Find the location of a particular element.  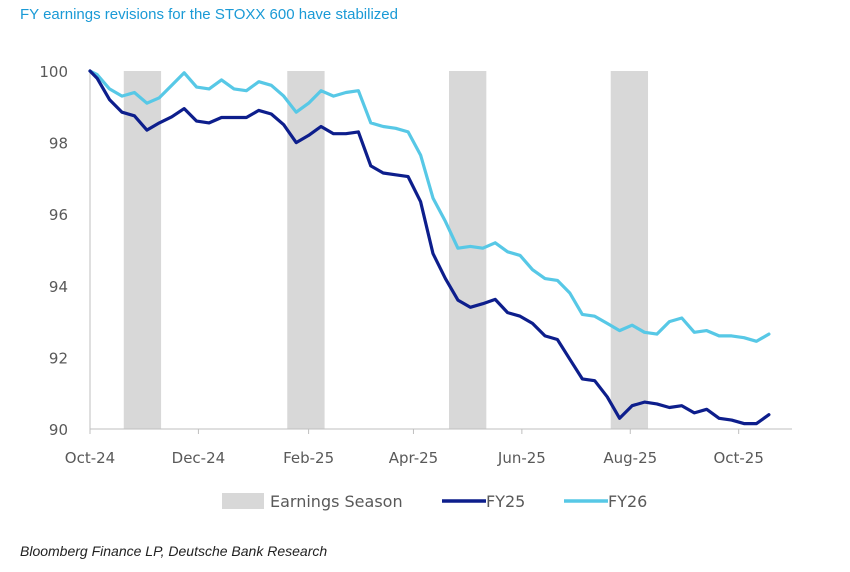

y-tick-label: 98 is located at coordinates (58, 144).